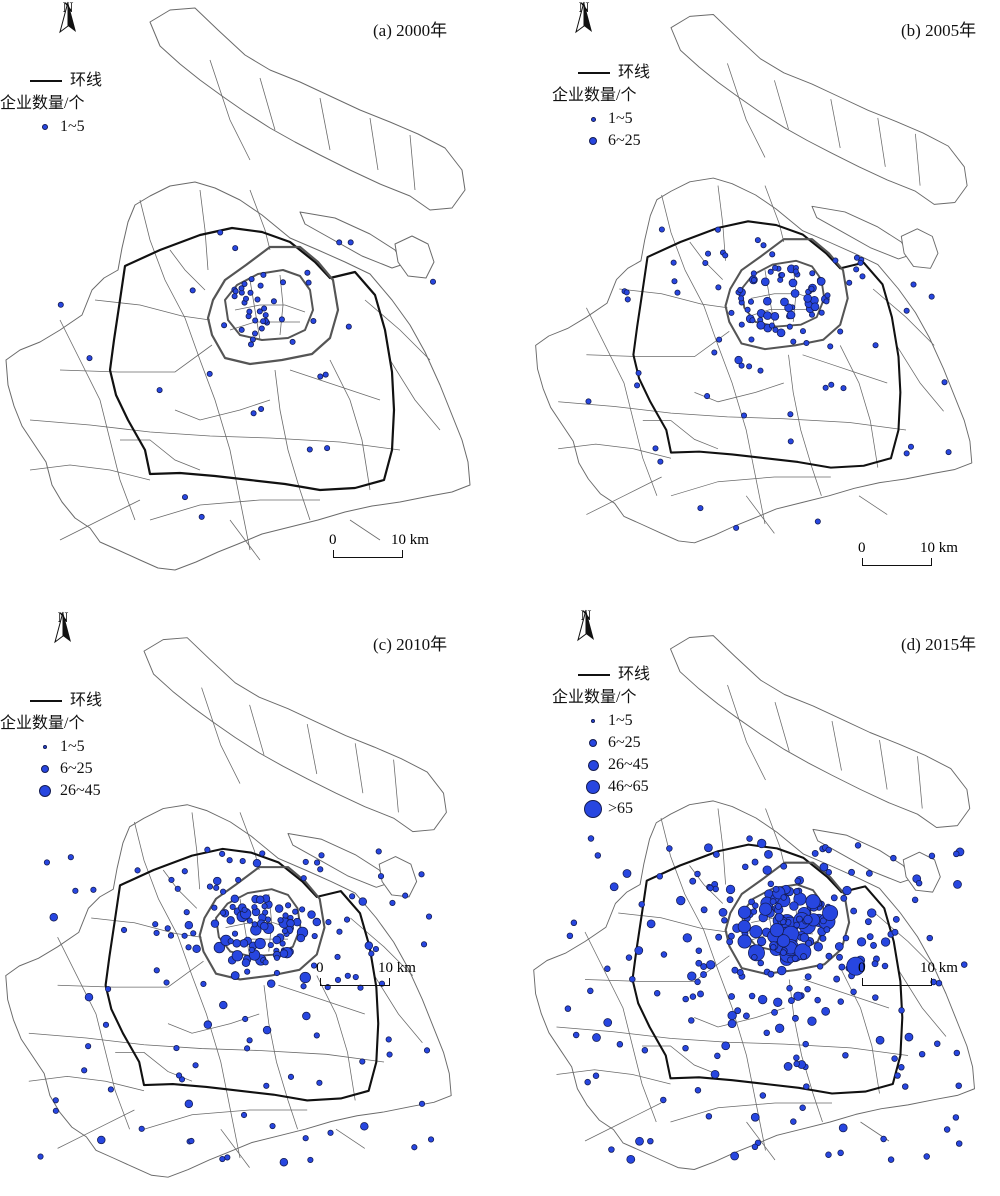 The image size is (1000, 1196). What do you see at coordinates (897, 562) in the screenshot?
I see `scale-bar-line` at bounding box center [897, 562].